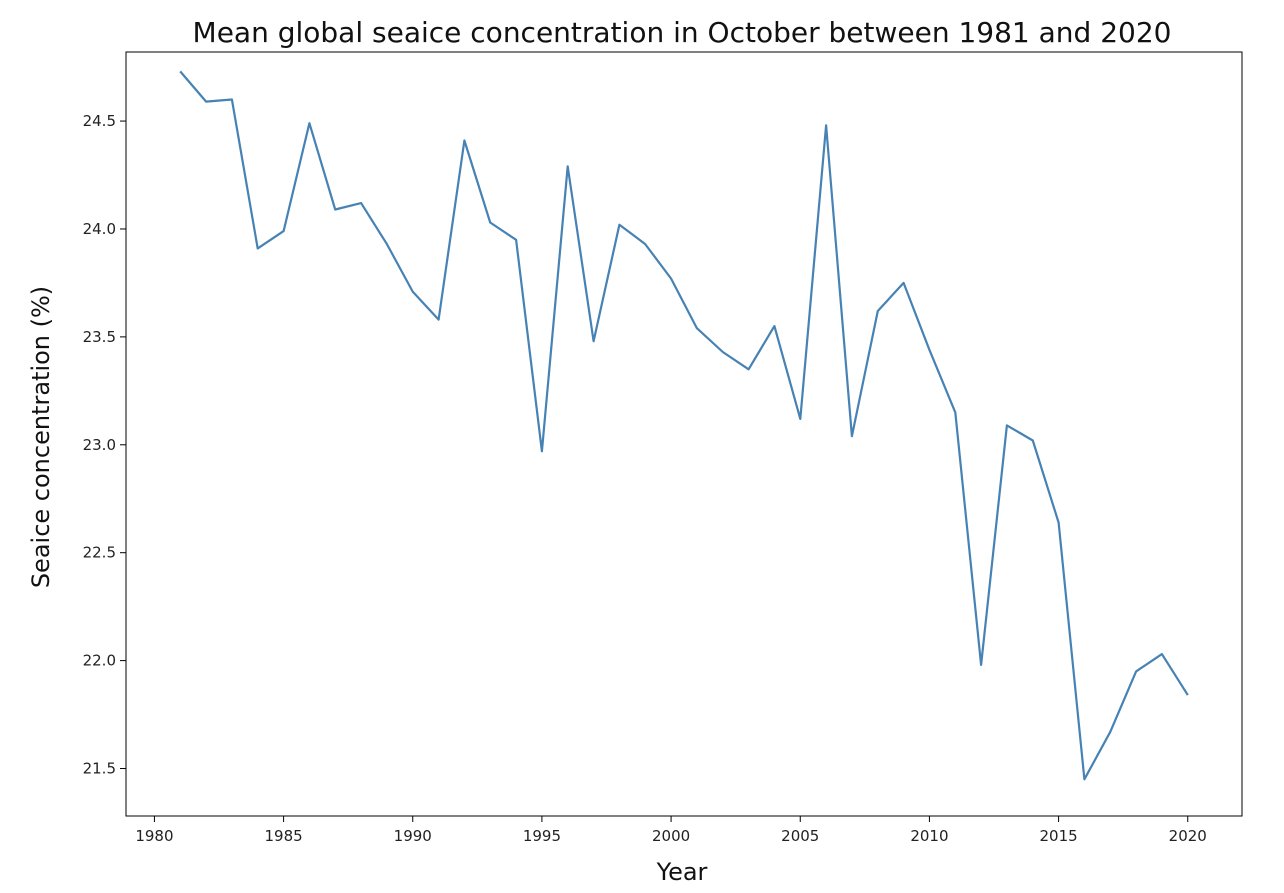  I want to click on y-tick-label: 22.0, so click(99, 661).